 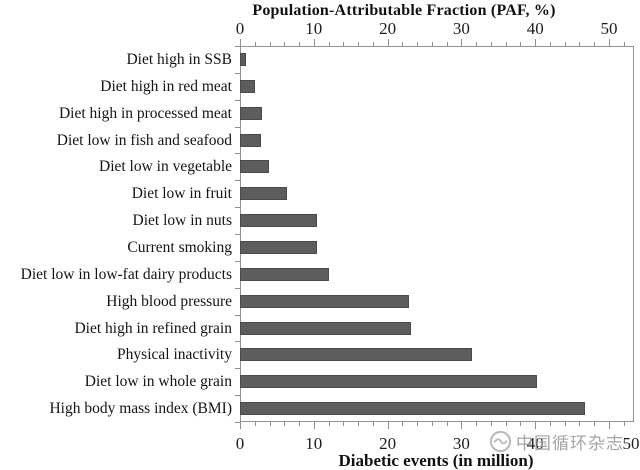 I want to click on watermark: 中国循环杂志, so click(x=556, y=441).